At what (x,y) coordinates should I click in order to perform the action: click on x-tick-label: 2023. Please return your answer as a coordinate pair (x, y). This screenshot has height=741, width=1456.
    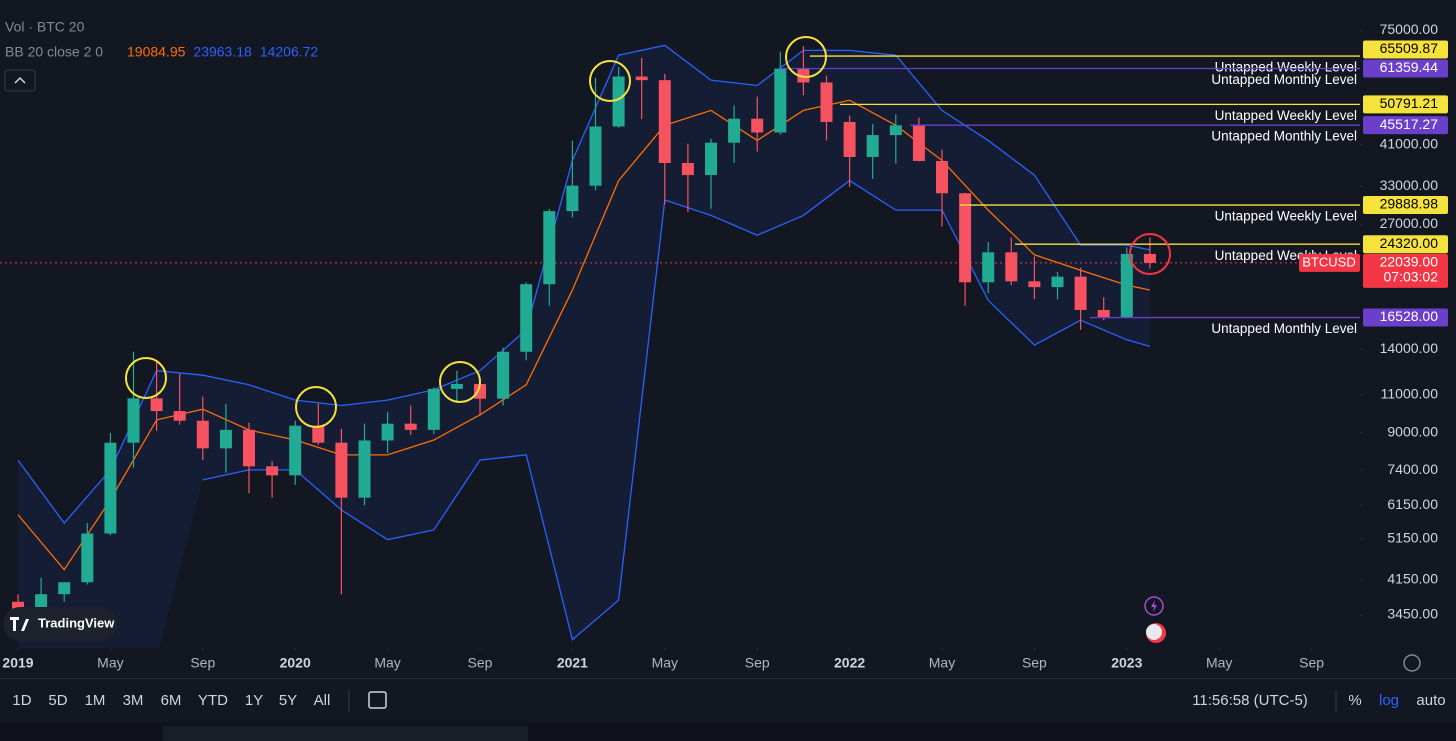
    Looking at the image, I should click on (1126, 663).